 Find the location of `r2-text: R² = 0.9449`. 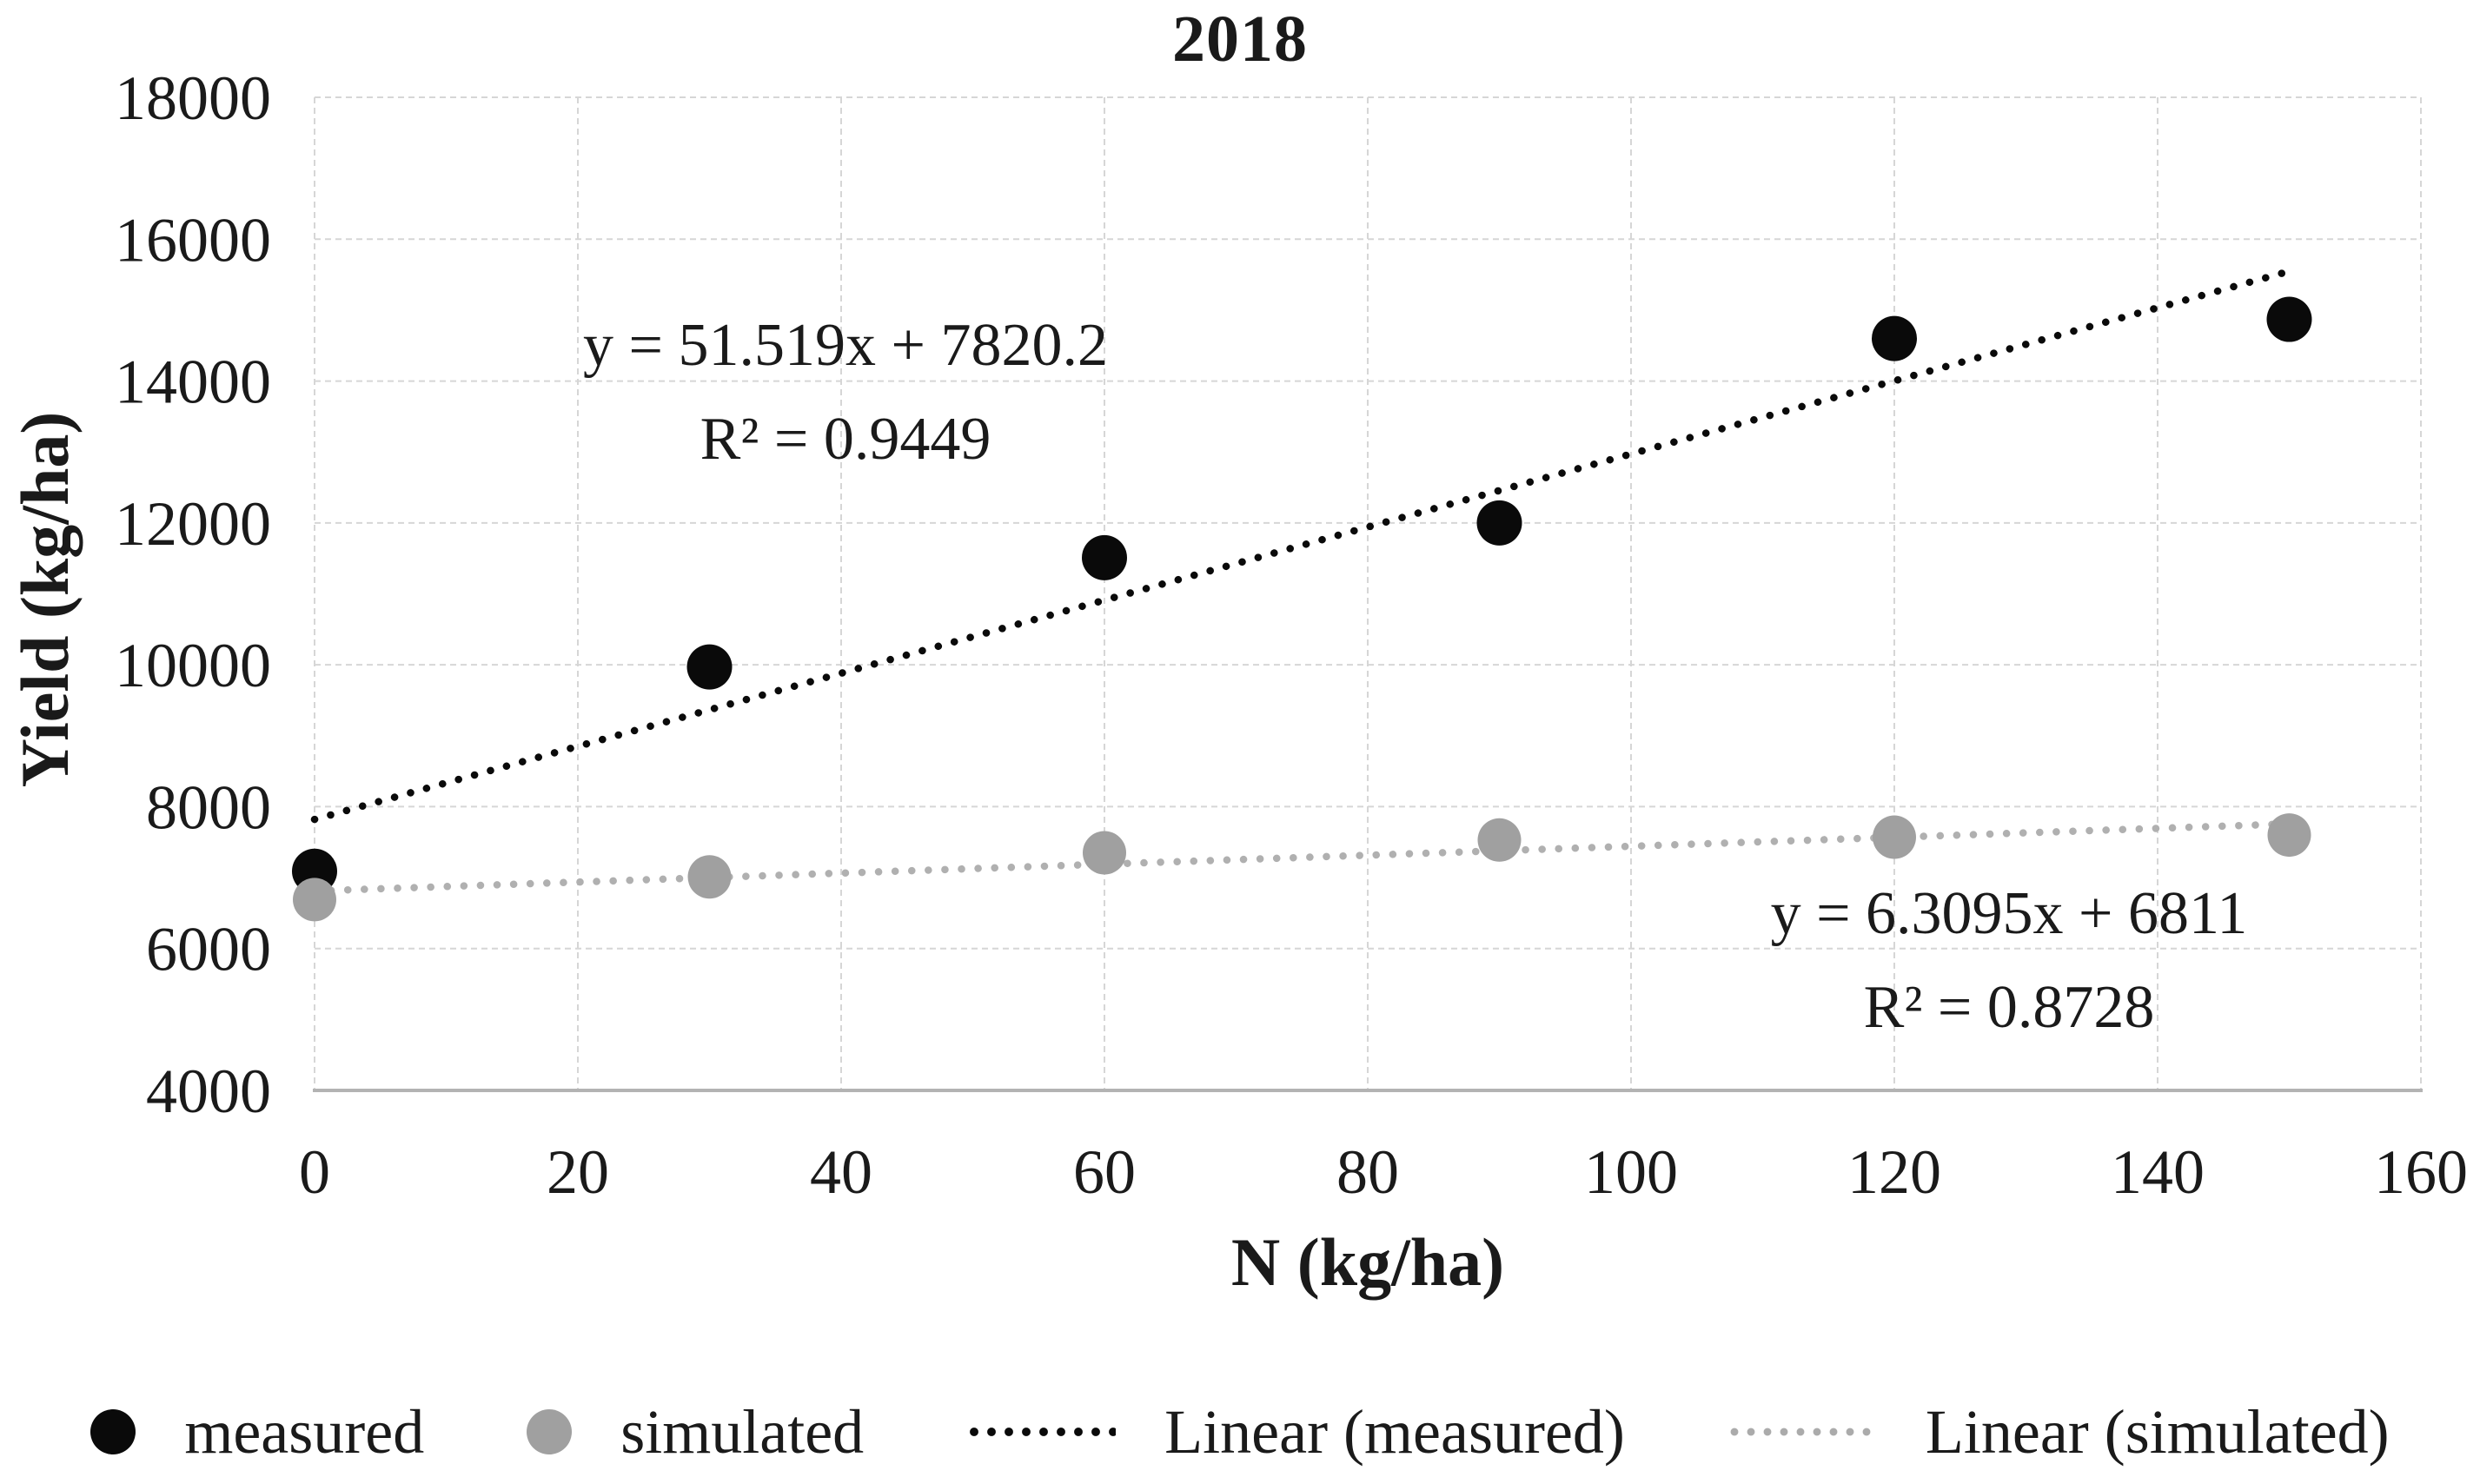

r2-text: R² = 0.9449 is located at coordinates (846, 439).